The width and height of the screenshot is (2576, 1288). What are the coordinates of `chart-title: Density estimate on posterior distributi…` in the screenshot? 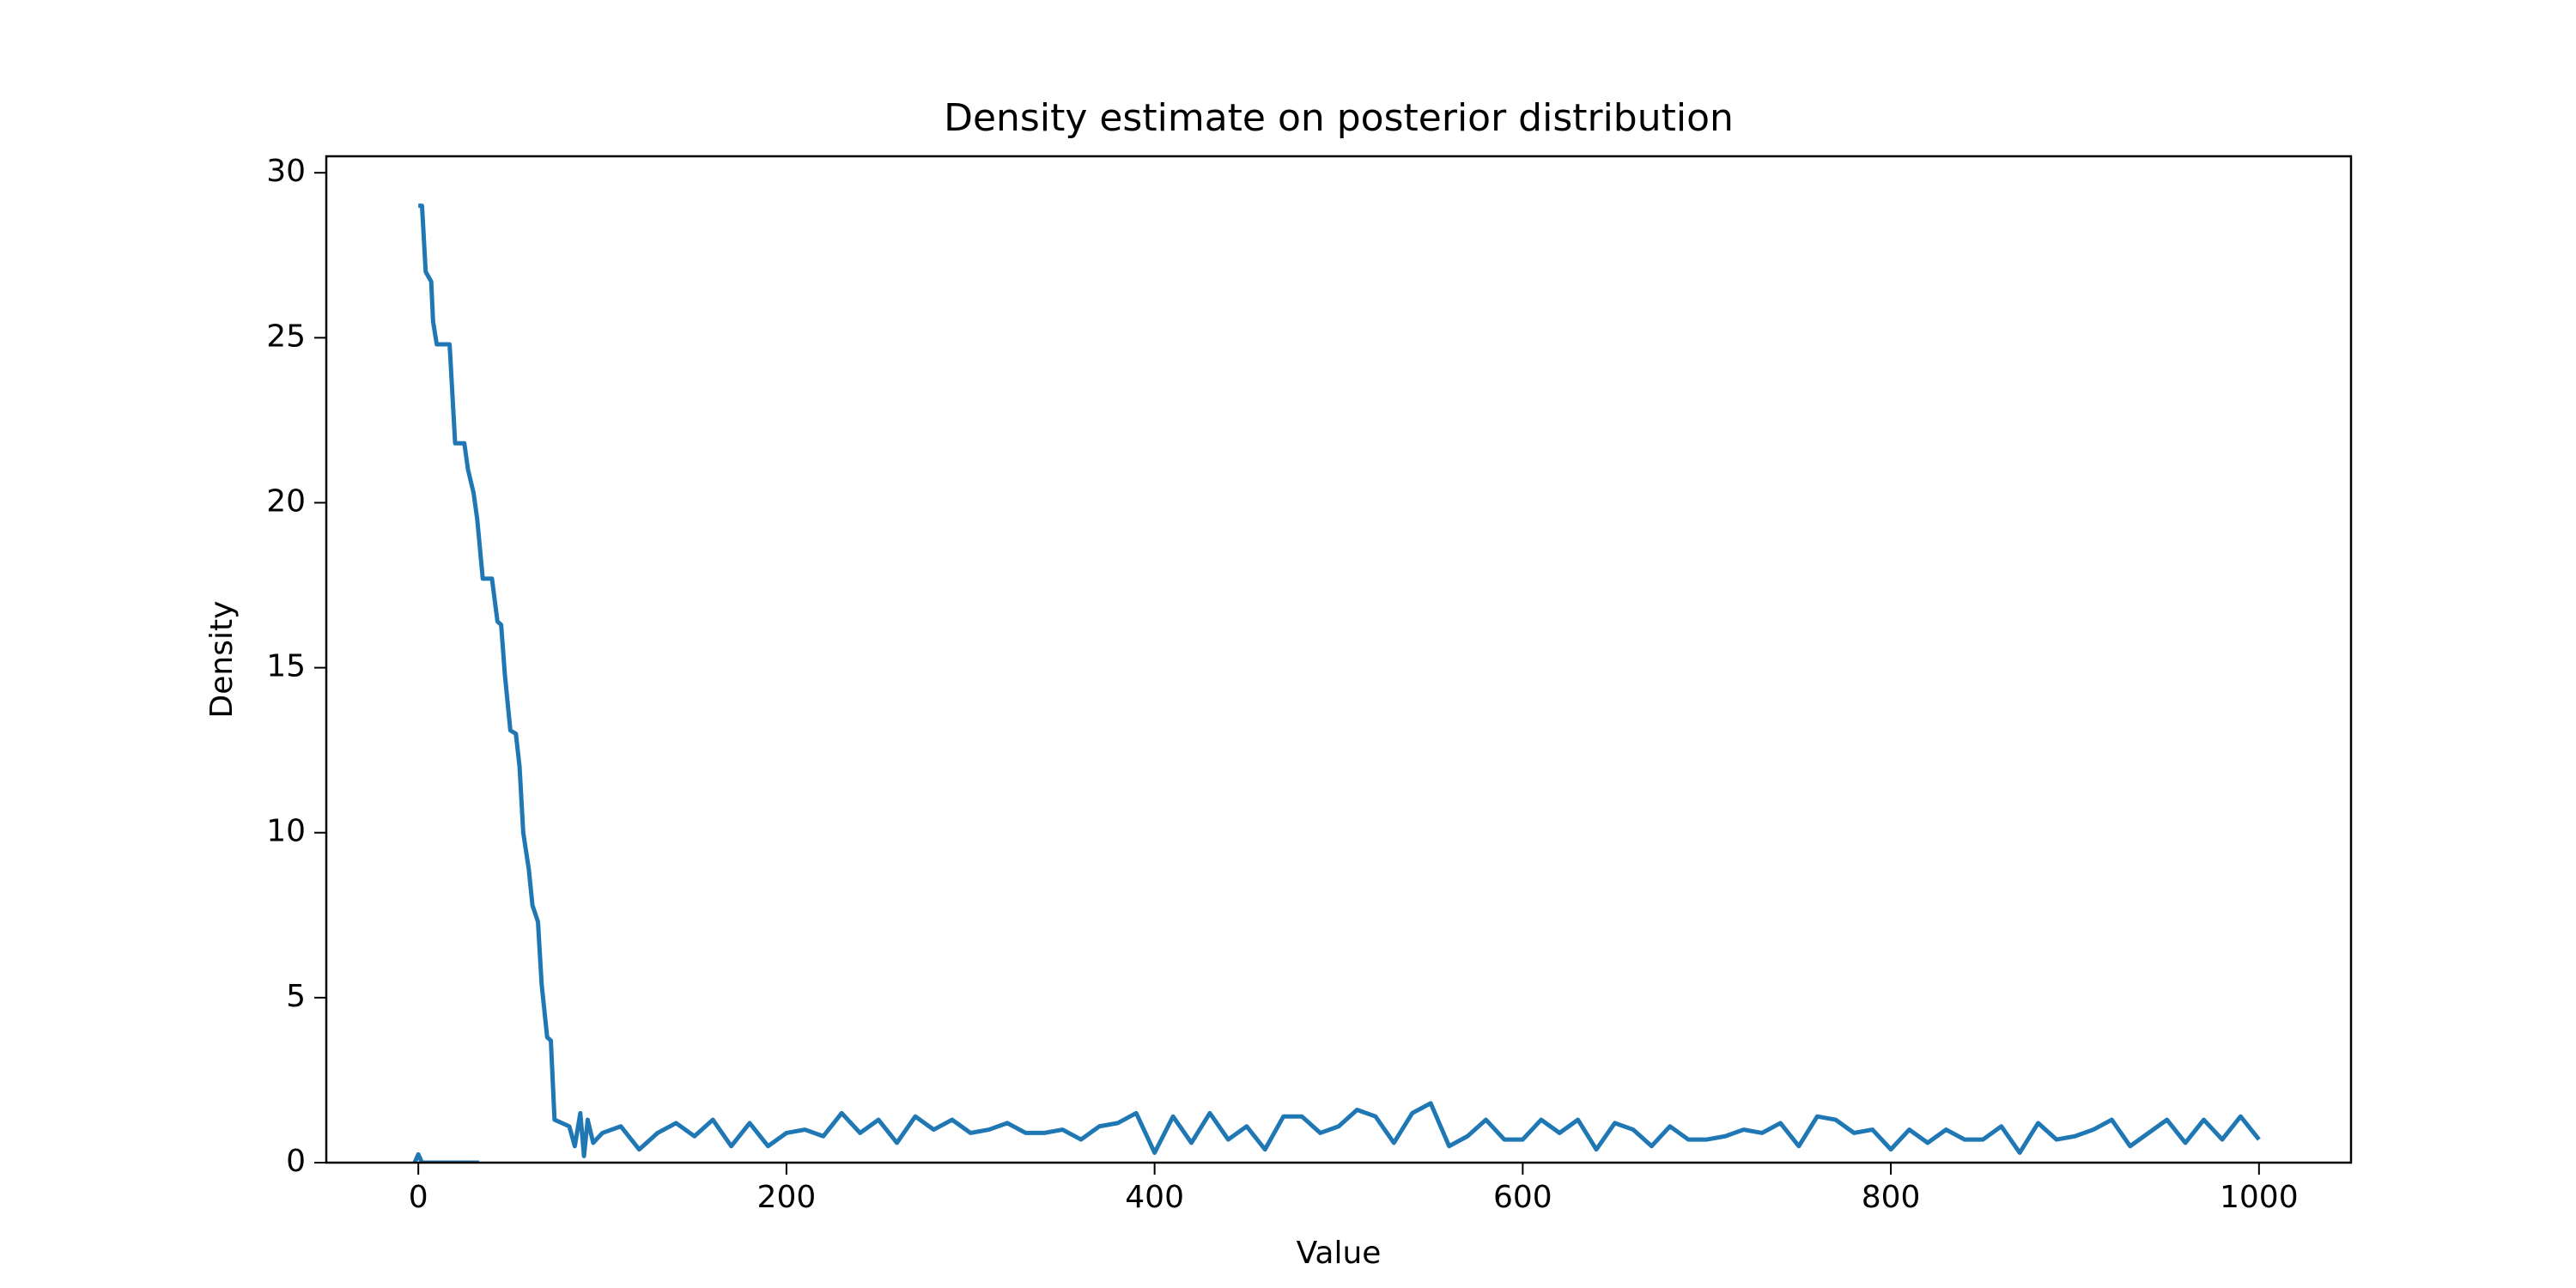 It's located at (1339, 118).